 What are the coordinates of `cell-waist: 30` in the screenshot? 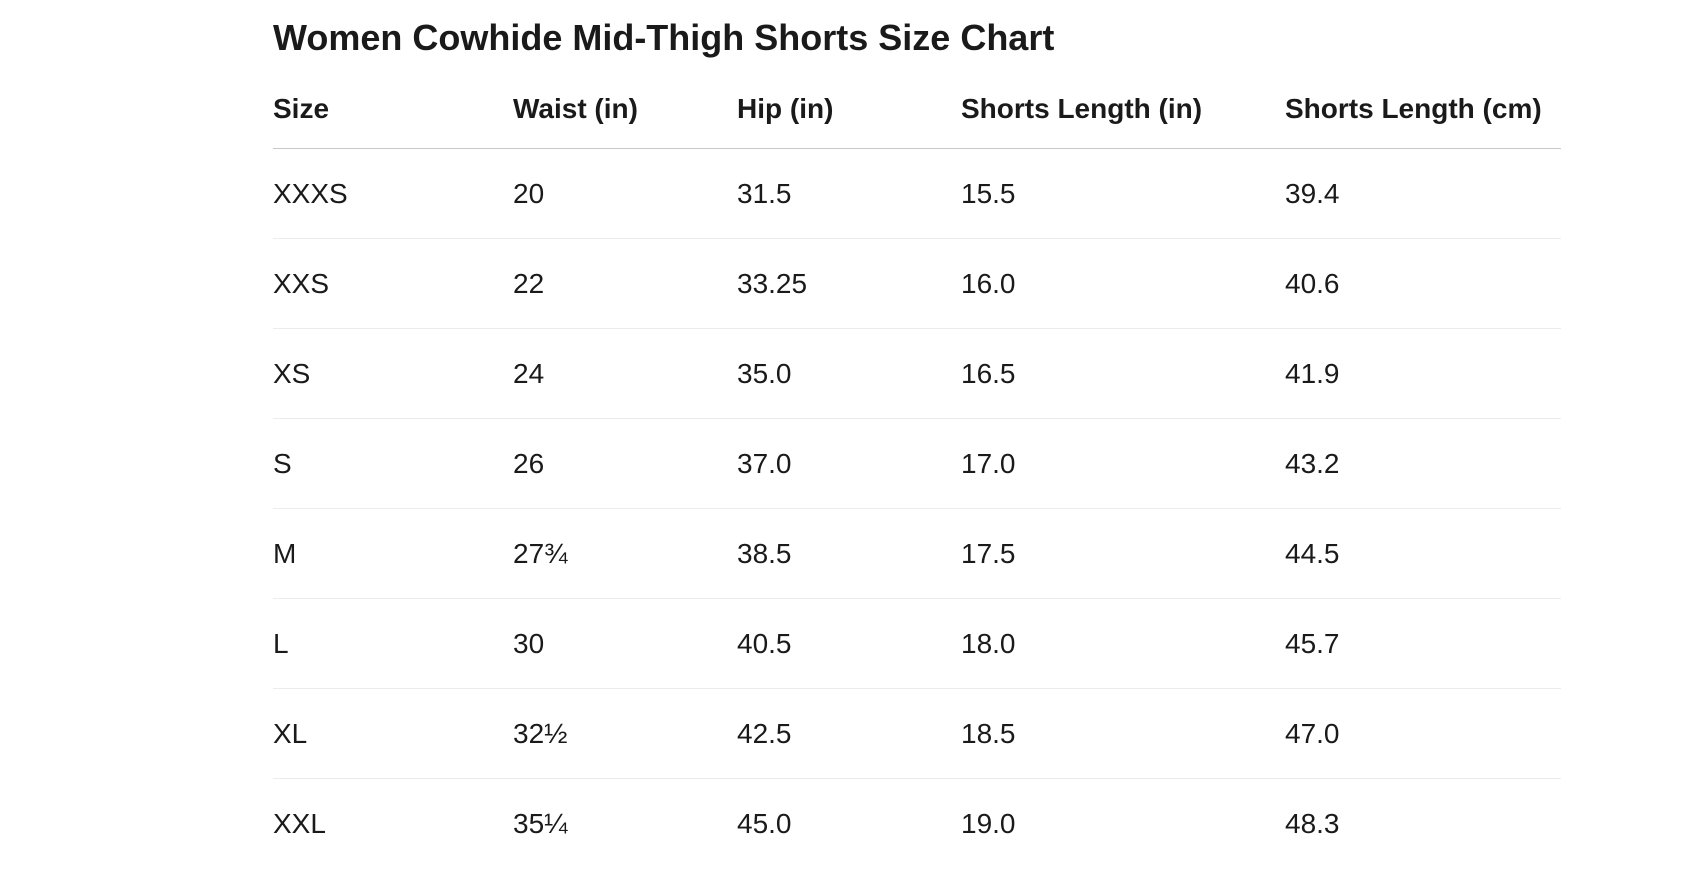 It's located at (625, 643).